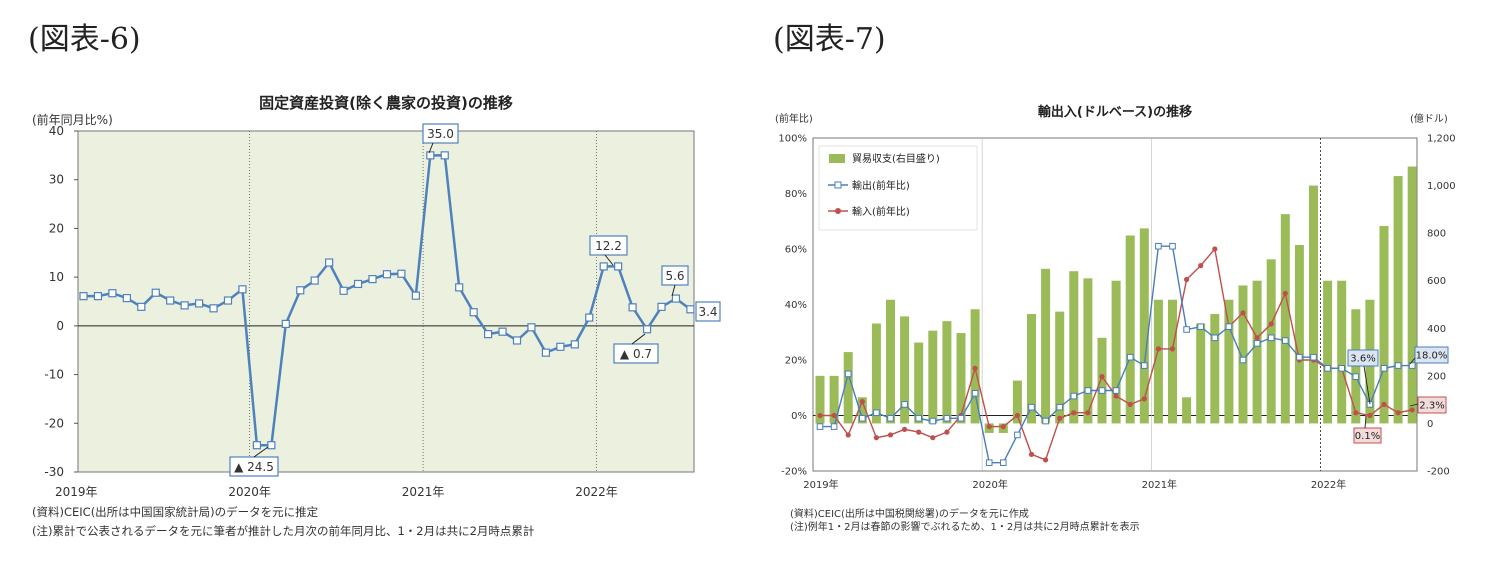 The image size is (1491, 573). I want to click on y-axis-label: (前年同月比%), so click(72, 119).